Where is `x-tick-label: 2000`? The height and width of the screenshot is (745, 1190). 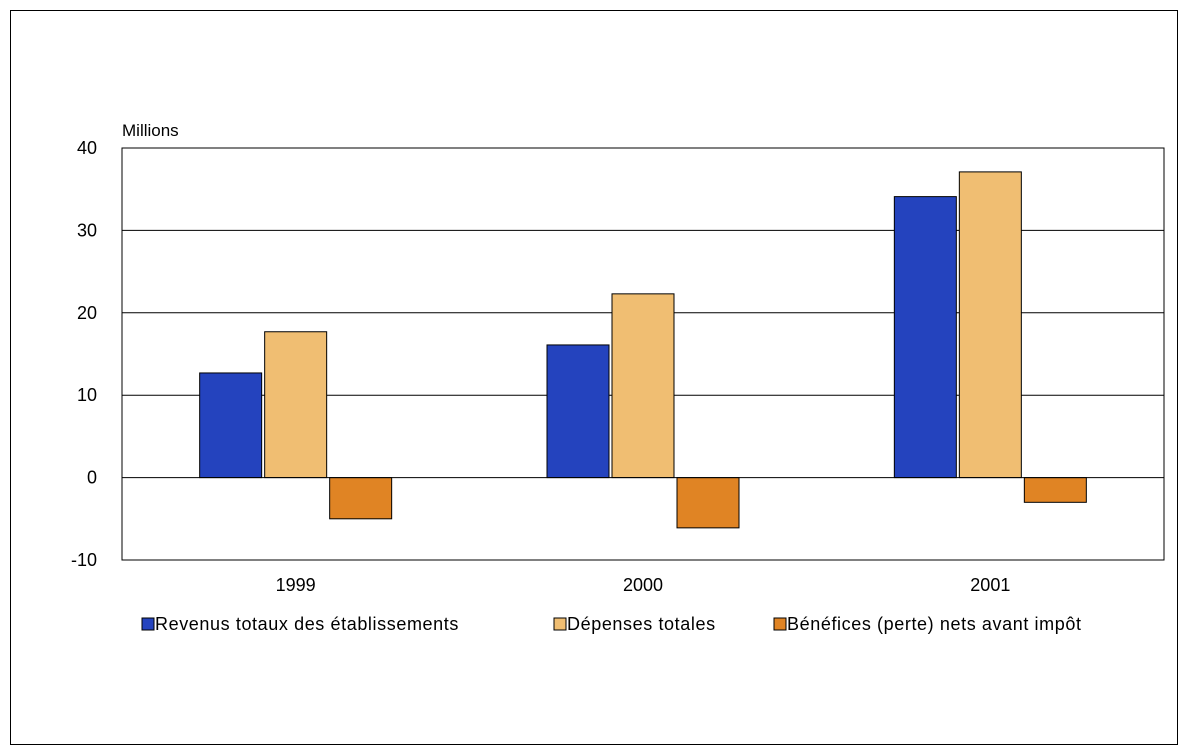
x-tick-label: 2000 is located at coordinates (643, 585).